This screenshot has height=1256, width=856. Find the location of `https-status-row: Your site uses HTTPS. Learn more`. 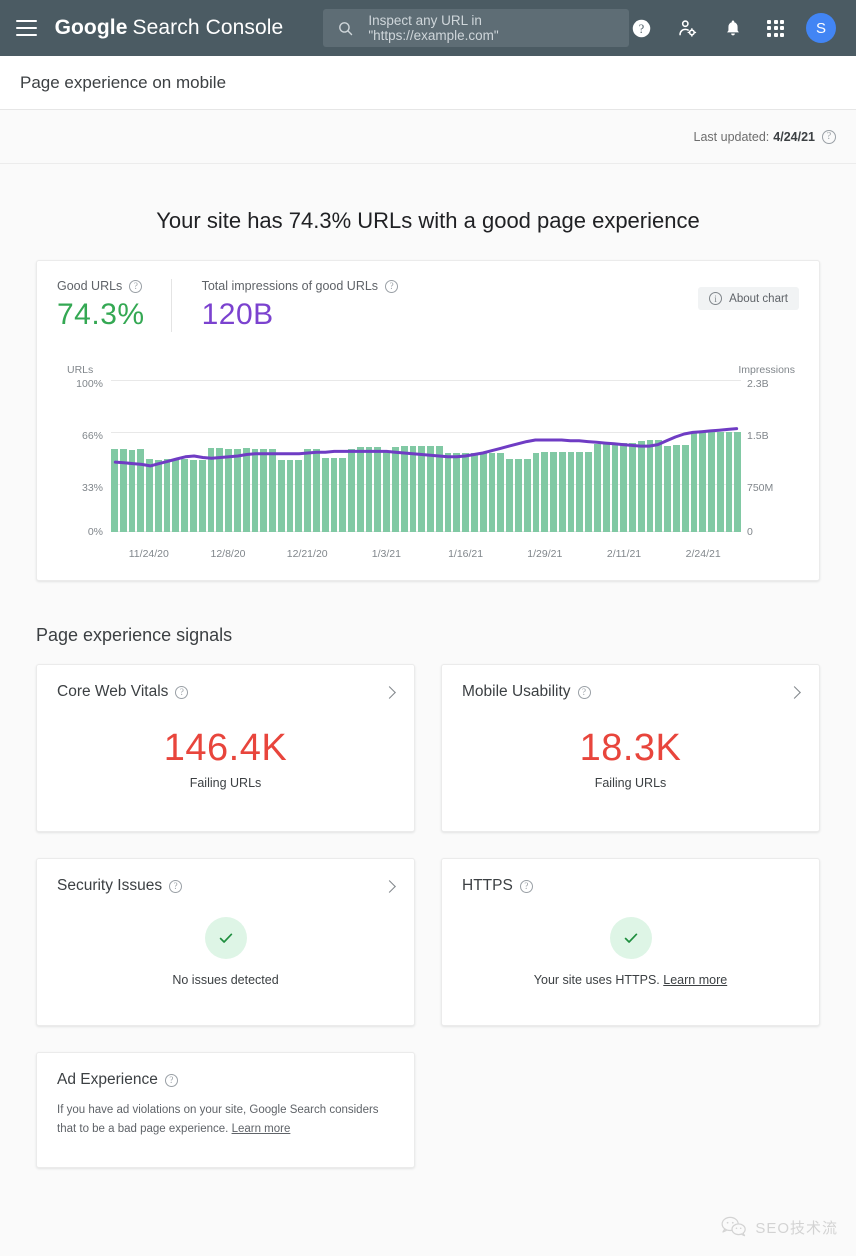

https-status-row: Your site uses HTTPS. Learn more is located at coordinates (630, 980).